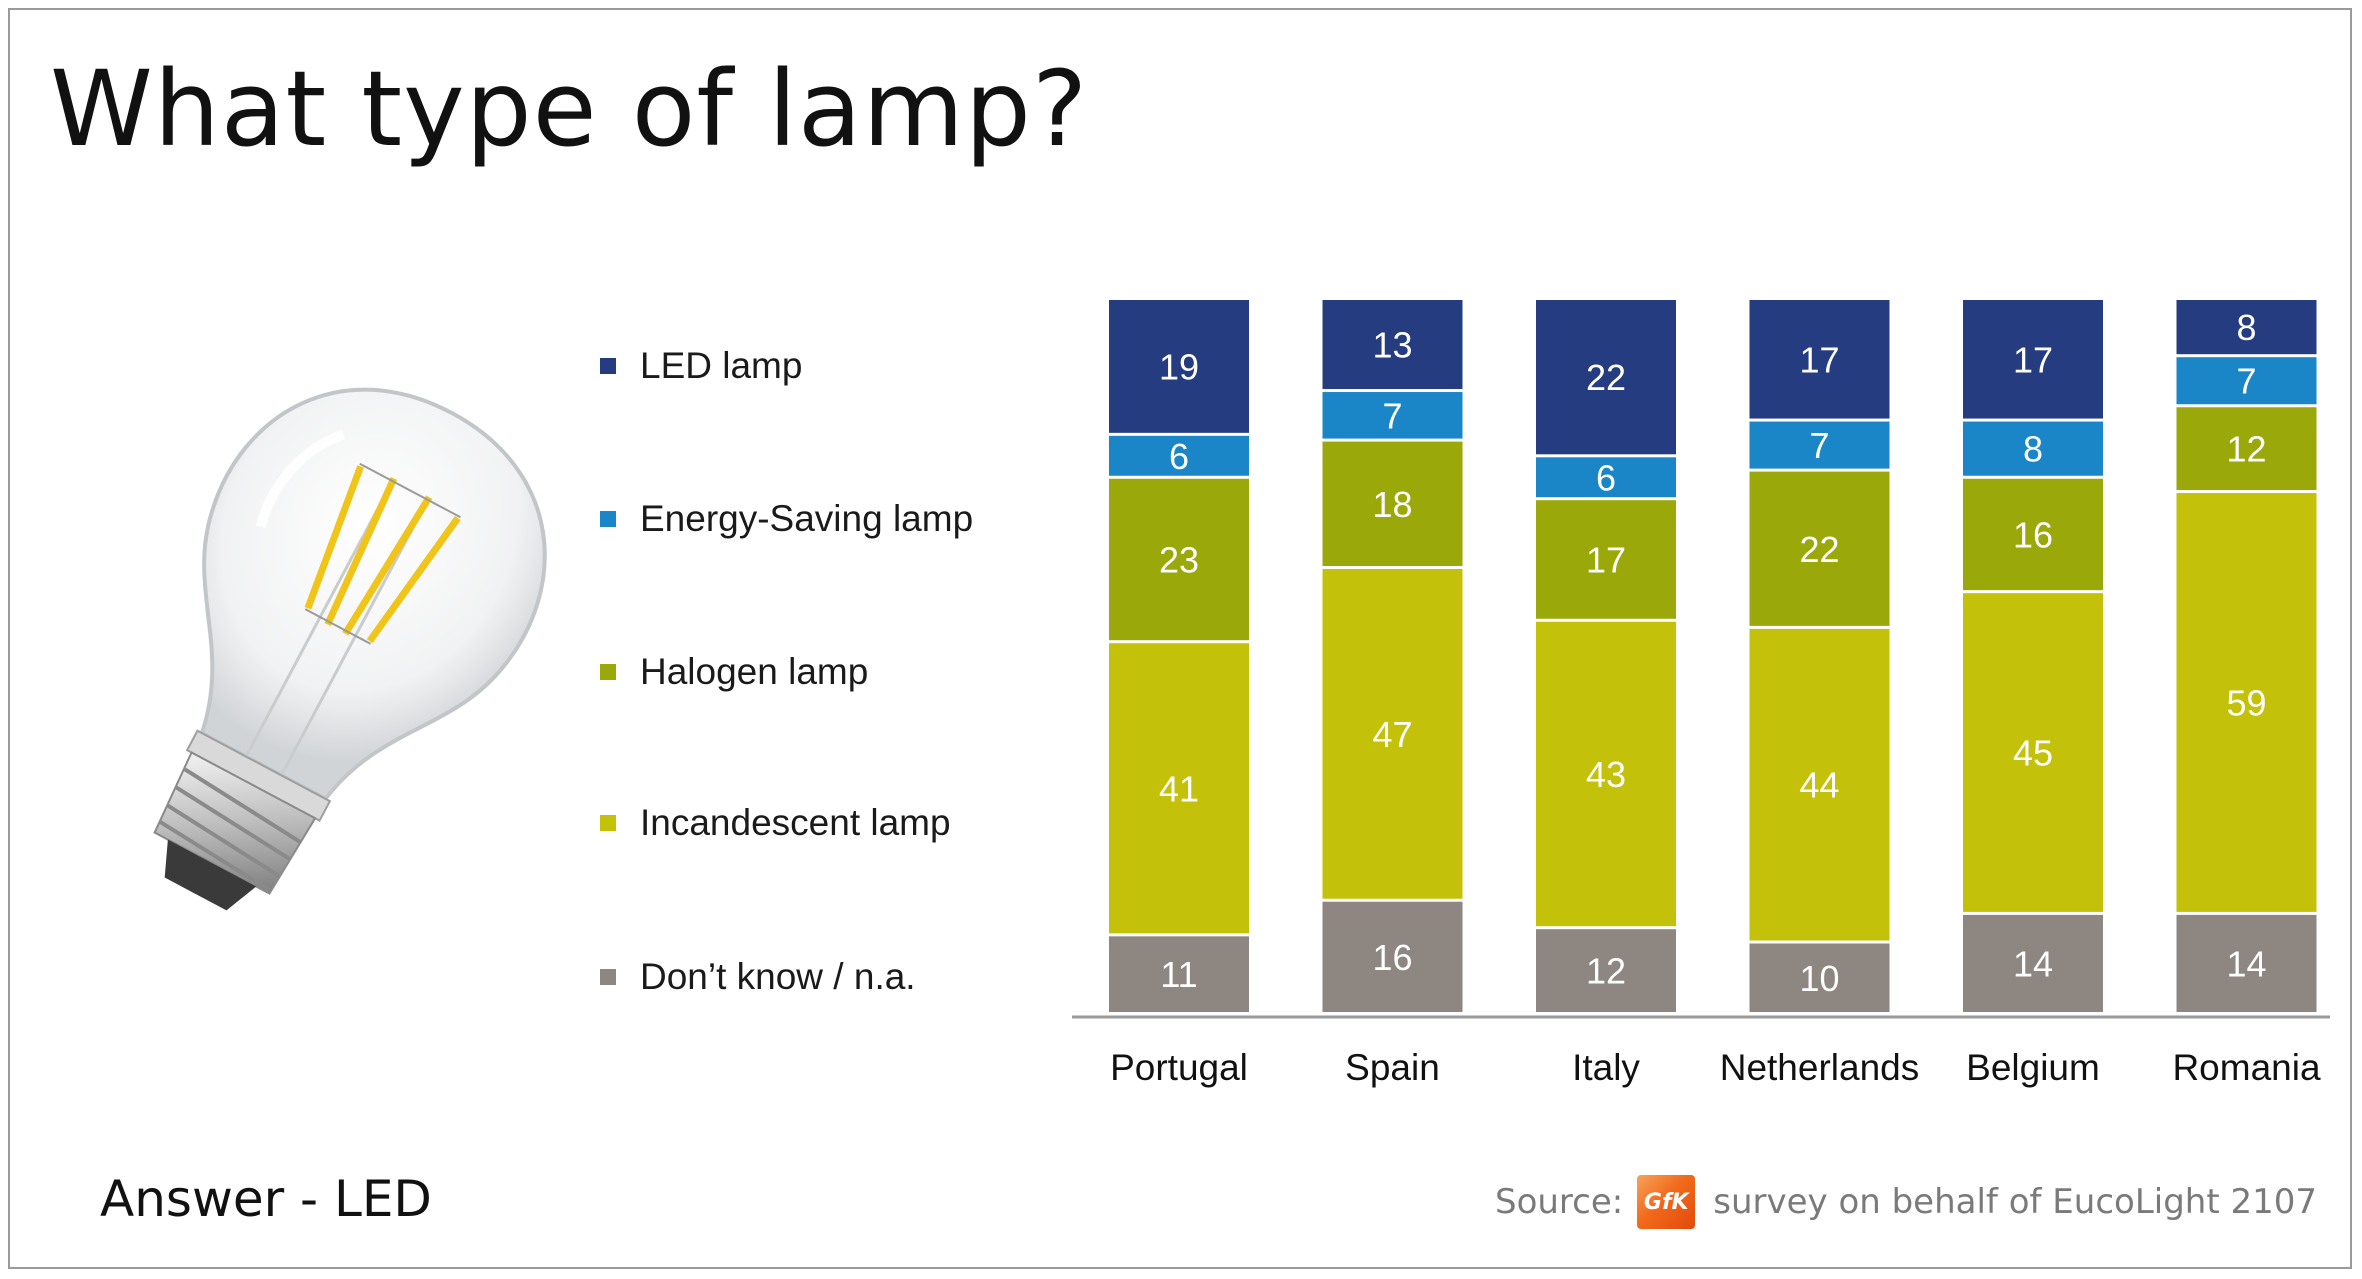 The height and width of the screenshot is (1279, 2362). I want to click on legend-item-dont-know: Don’t know / n.a., so click(758, 977).